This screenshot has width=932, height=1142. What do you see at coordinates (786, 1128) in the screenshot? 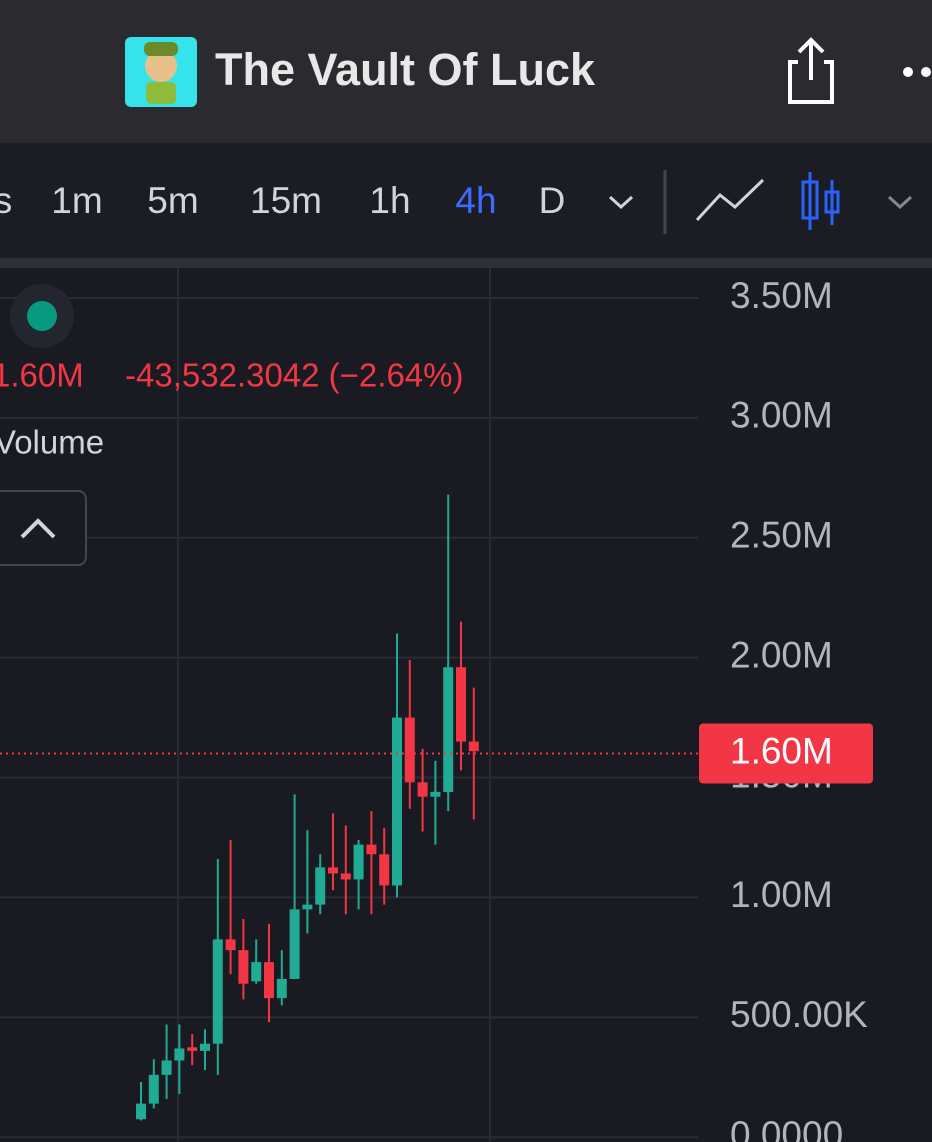
I see `y-tick-label: 0.0000` at bounding box center [786, 1128].